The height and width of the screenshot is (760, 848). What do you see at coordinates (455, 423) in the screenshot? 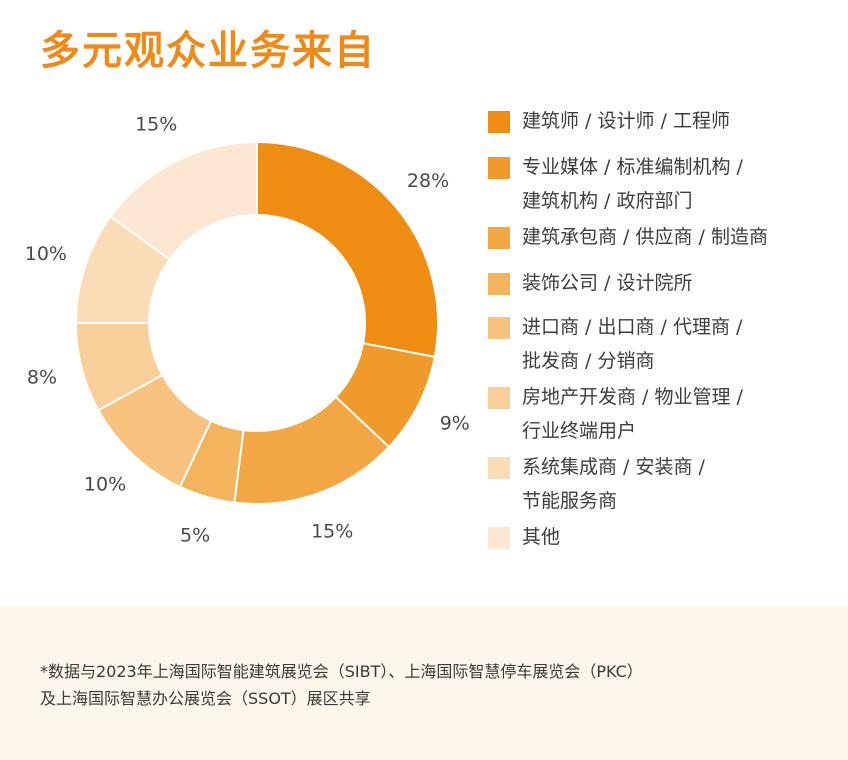
I see `slice-label-2: 9%` at bounding box center [455, 423].